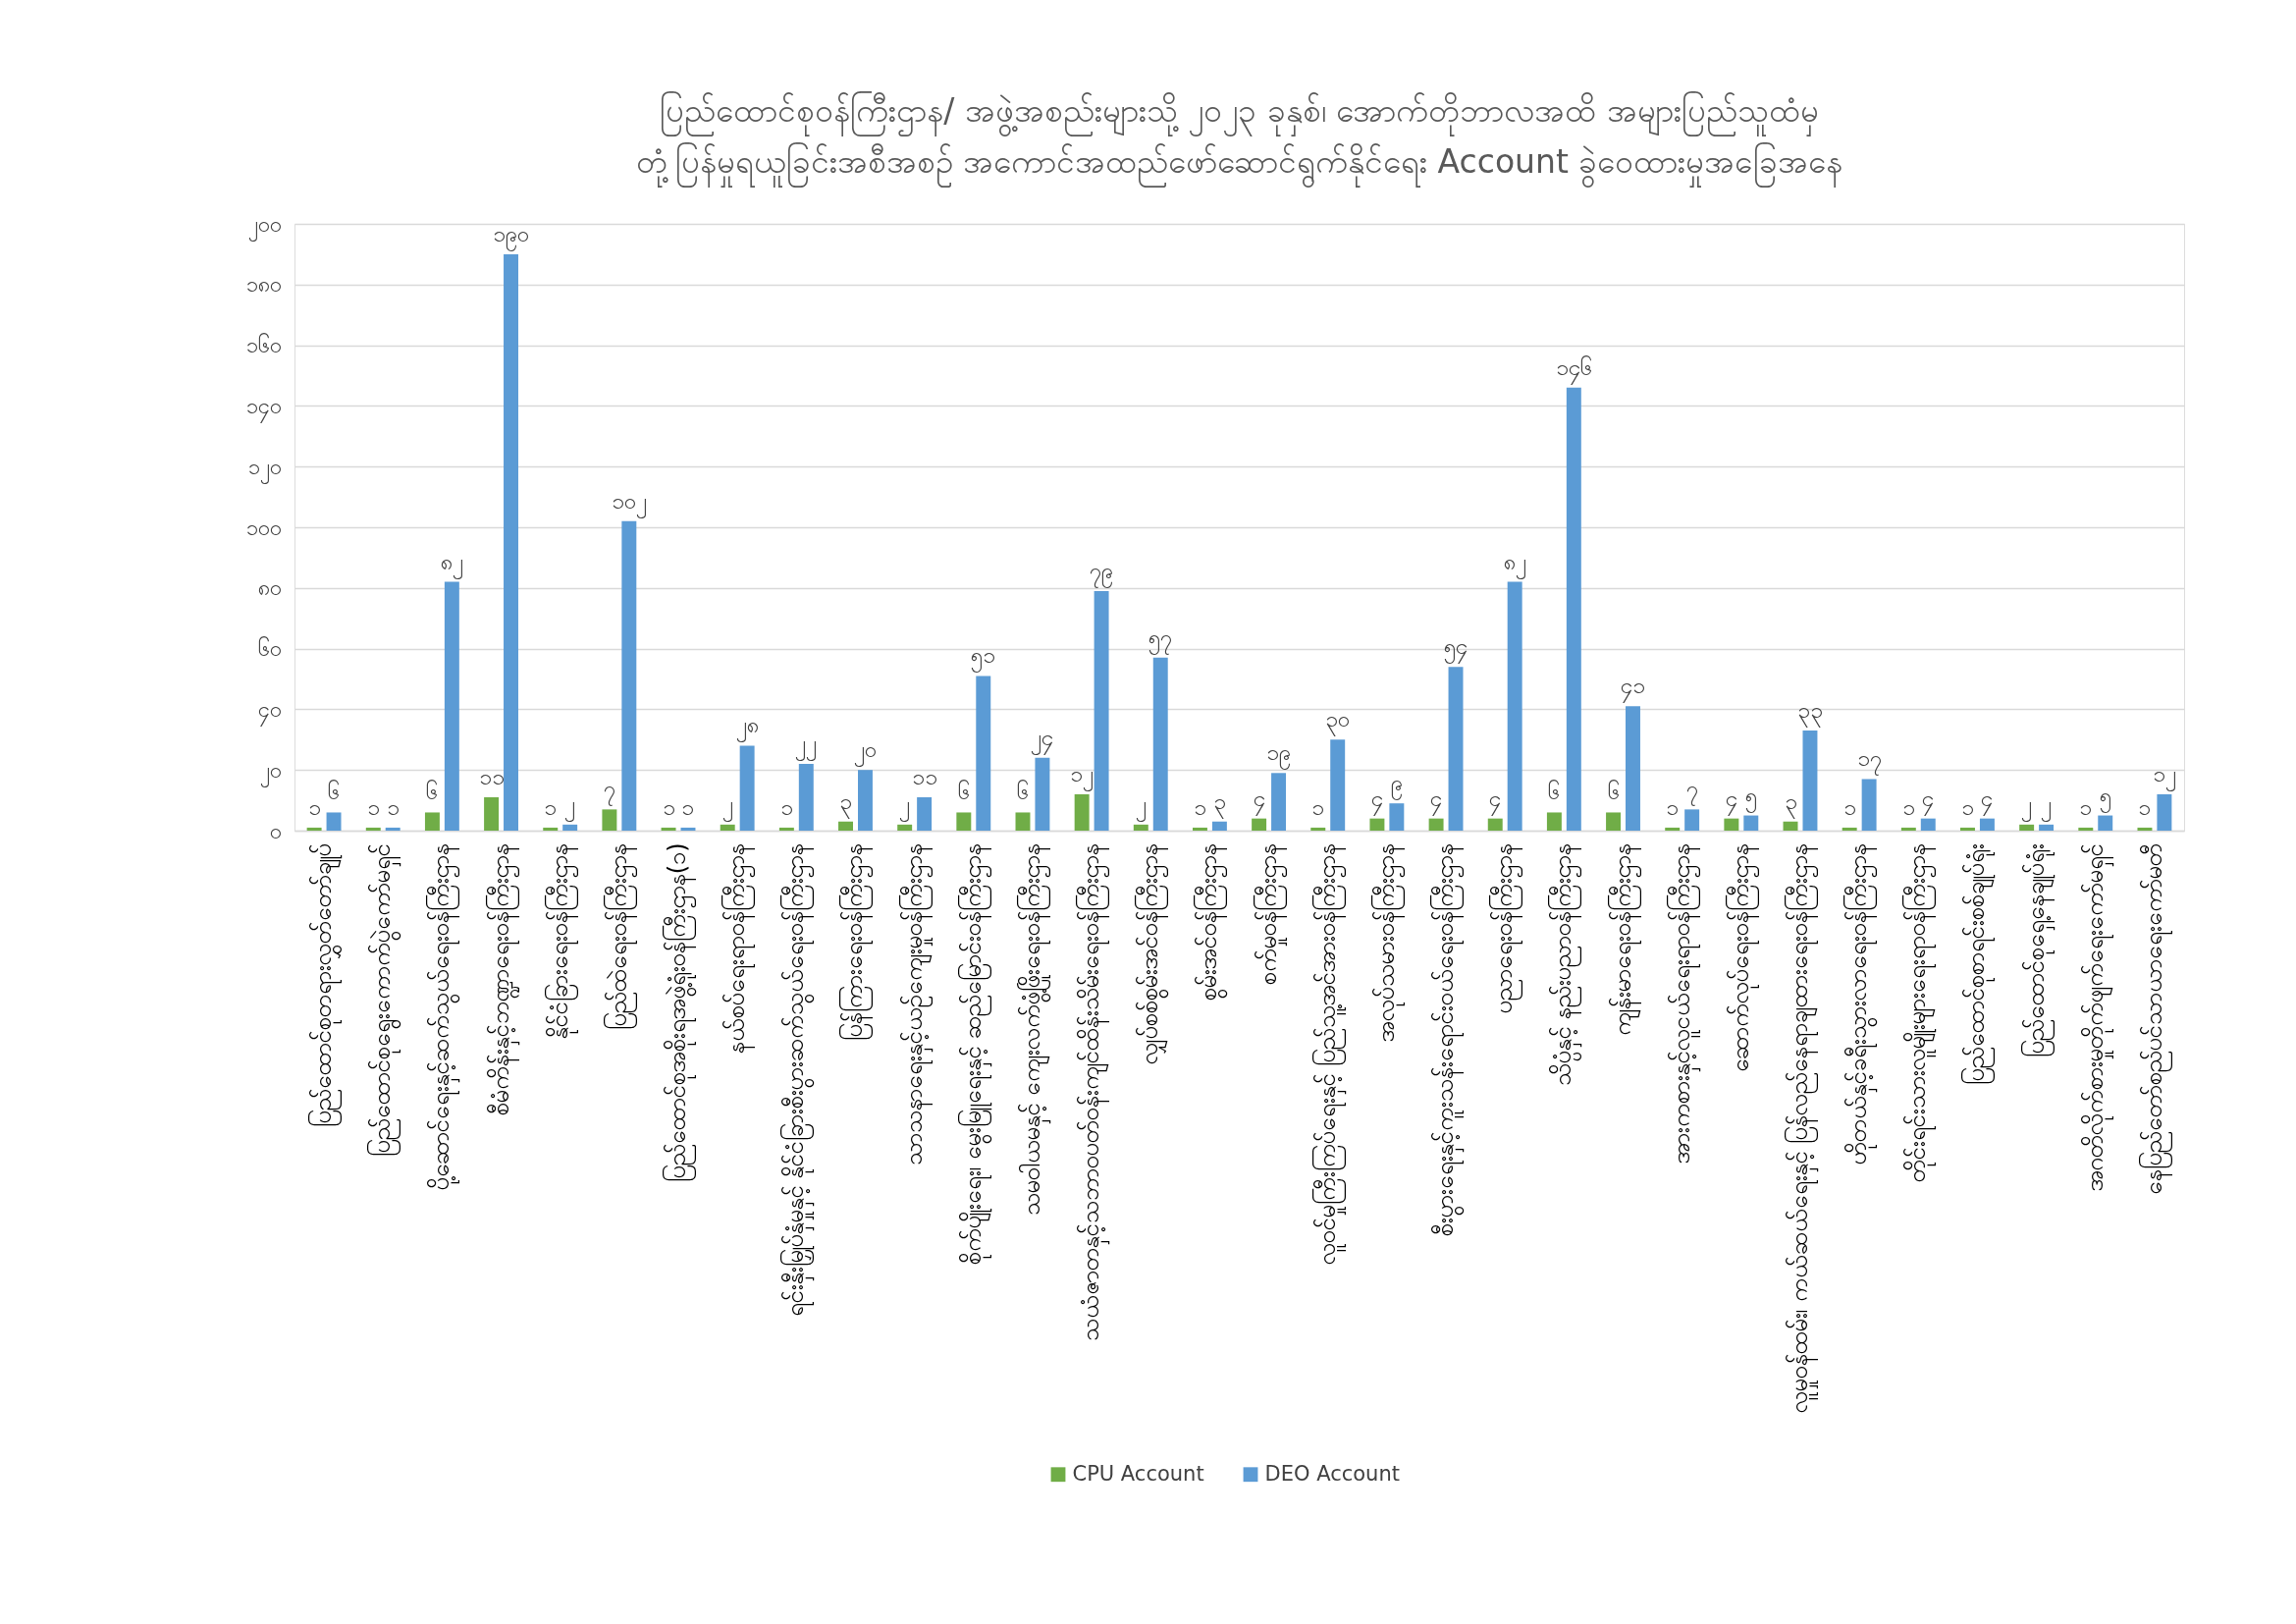  What do you see at coordinates (1138, 1473) in the screenshot?
I see `legend-label: CPU Account` at bounding box center [1138, 1473].